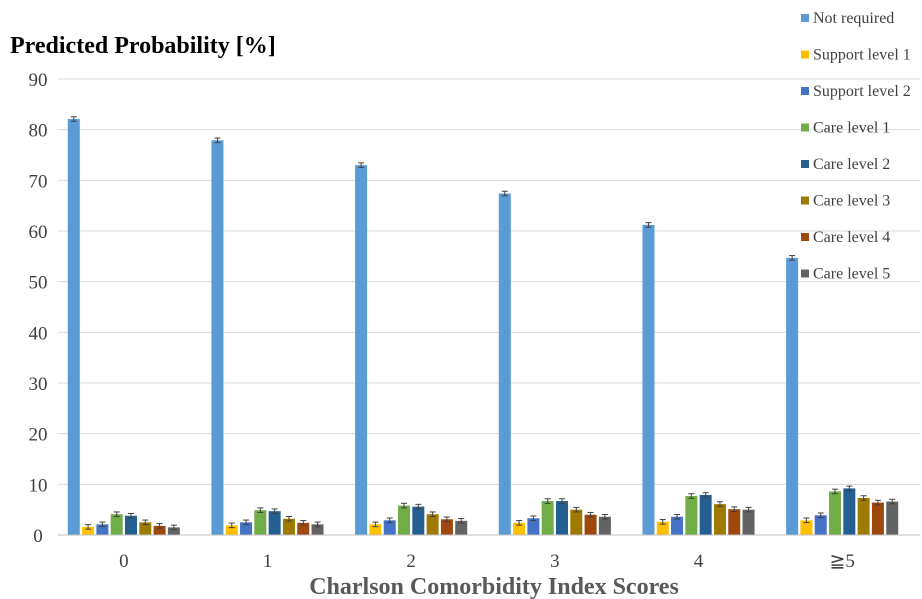  What do you see at coordinates (411, 561) in the screenshot?
I see `x-tick-label: 2` at bounding box center [411, 561].